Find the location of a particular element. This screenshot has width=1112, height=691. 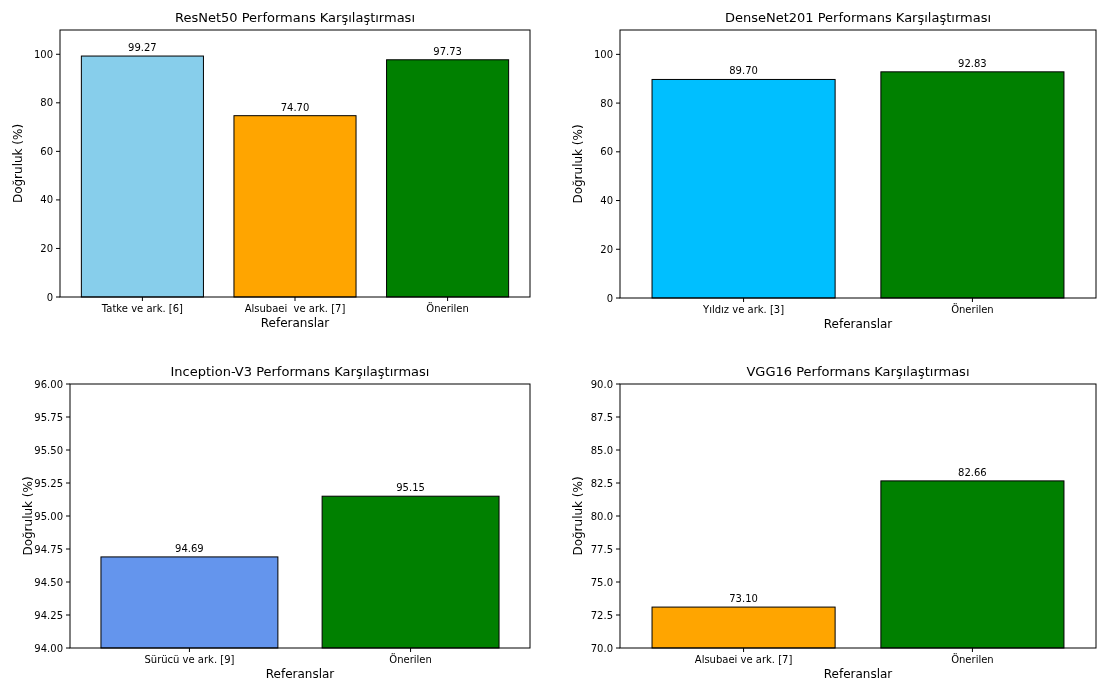

y-tick-label: 72.5 is located at coordinates (601, 615).